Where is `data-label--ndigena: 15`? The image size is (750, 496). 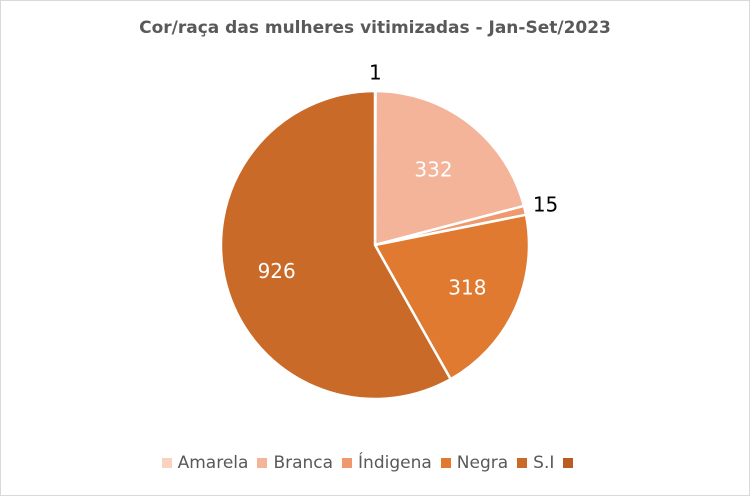 data-label--ndigena: 15 is located at coordinates (545, 205).